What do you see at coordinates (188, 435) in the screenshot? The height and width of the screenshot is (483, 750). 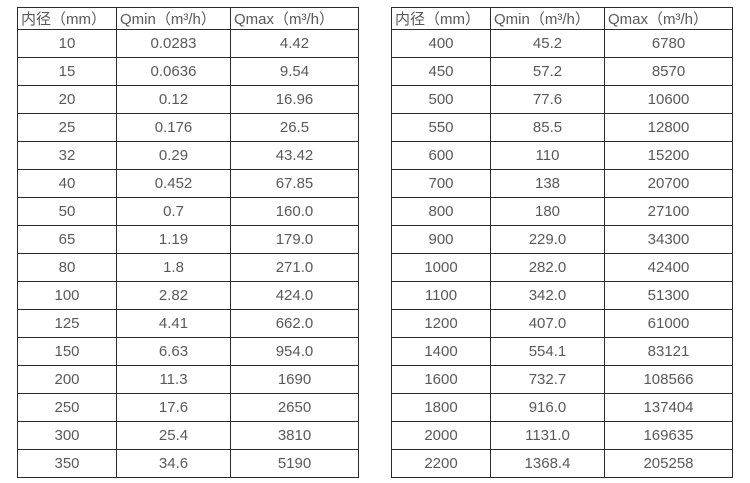 I see `table-row: 300 25.4 3810` at bounding box center [188, 435].